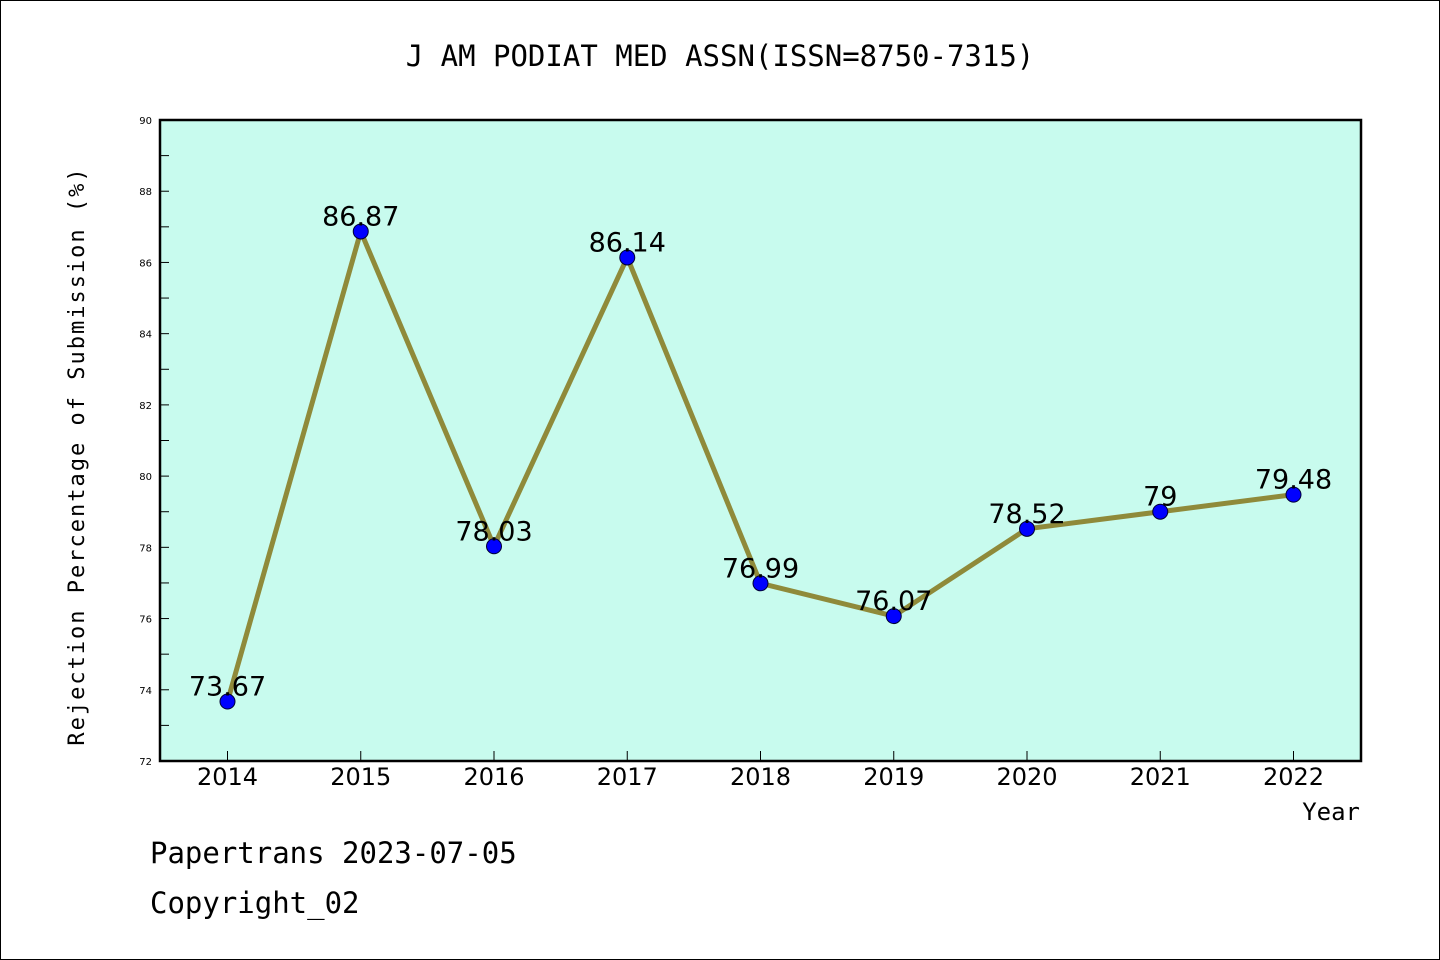 This screenshot has height=960, width=1440. I want to click on x-tick-label: 2022, so click(1293, 777).